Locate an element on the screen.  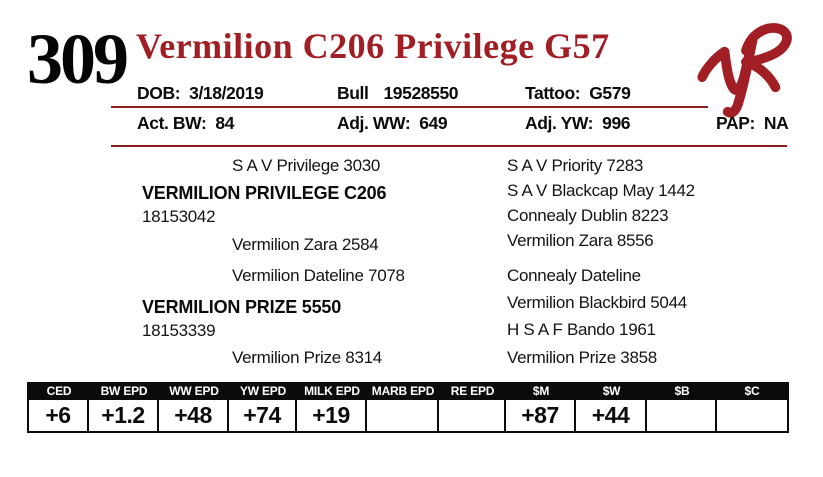
epd-header-ced: CED is located at coordinates (59, 391).